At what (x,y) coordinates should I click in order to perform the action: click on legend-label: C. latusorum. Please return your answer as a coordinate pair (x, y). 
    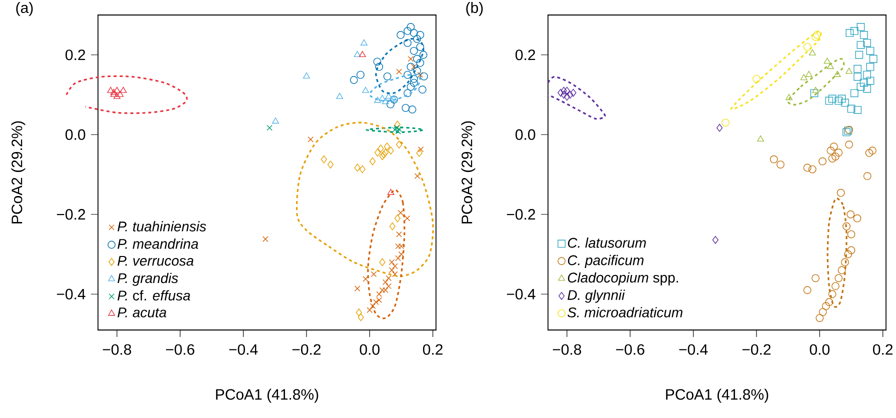
    Looking at the image, I should click on (607, 243).